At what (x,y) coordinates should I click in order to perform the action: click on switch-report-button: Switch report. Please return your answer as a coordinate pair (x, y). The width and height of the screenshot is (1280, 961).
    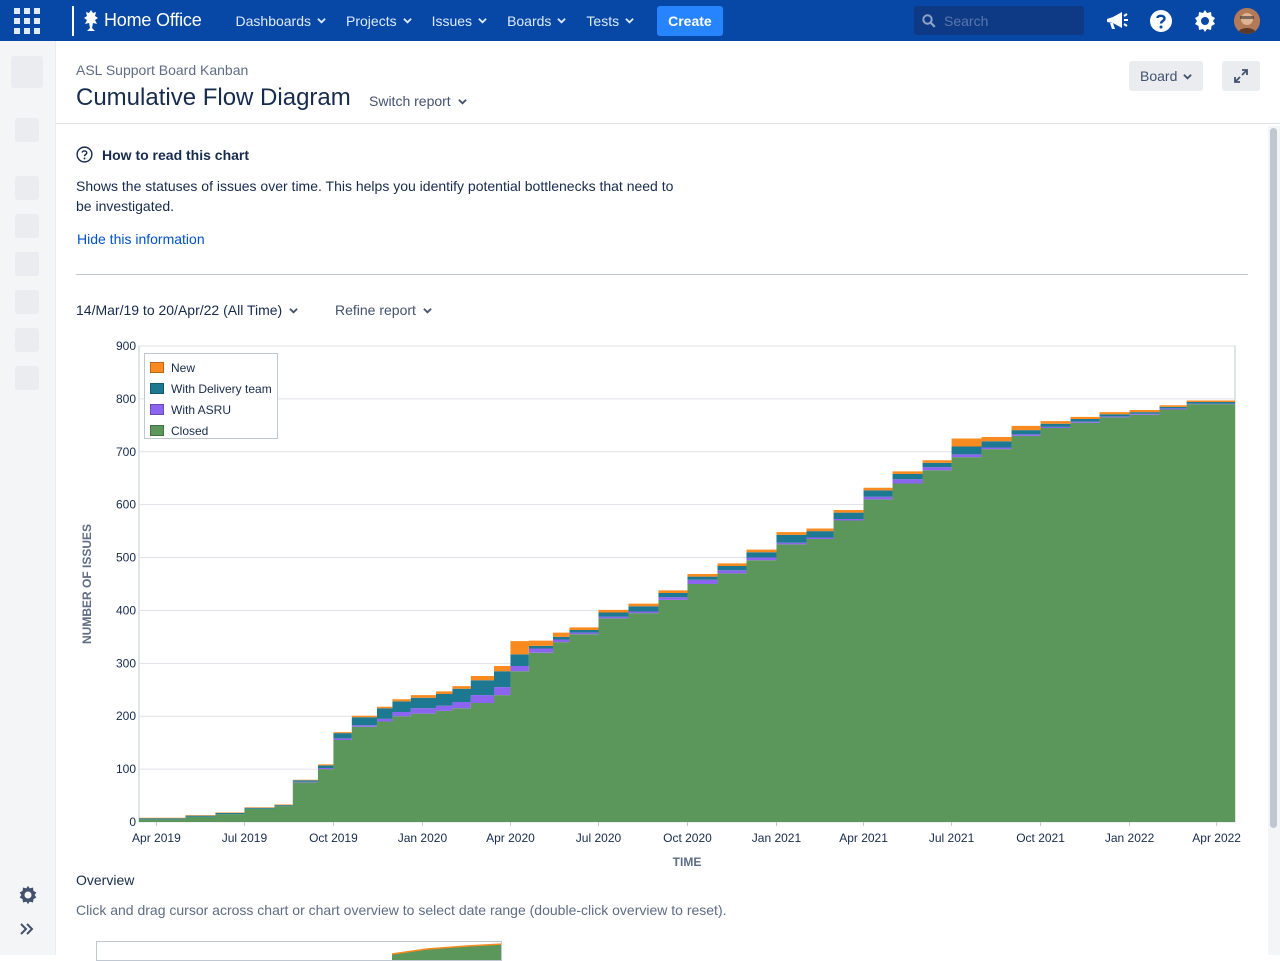
    Looking at the image, I should click on (418, 101).